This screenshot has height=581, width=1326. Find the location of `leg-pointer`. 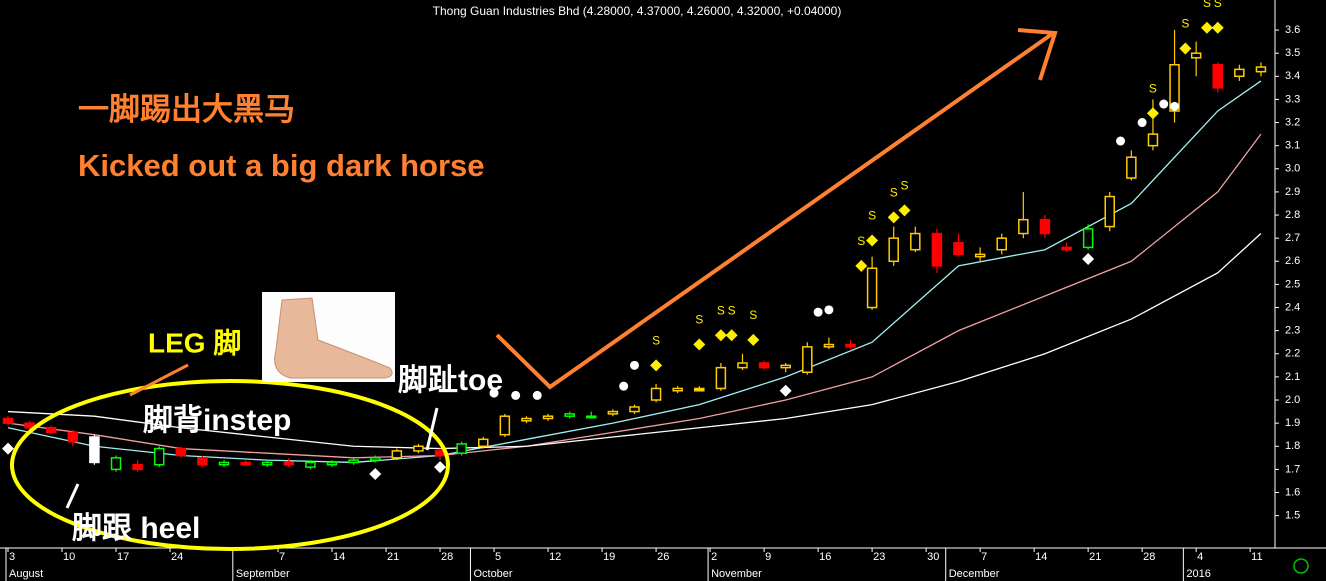

leg-pointer is located at coordinates (159, 380).